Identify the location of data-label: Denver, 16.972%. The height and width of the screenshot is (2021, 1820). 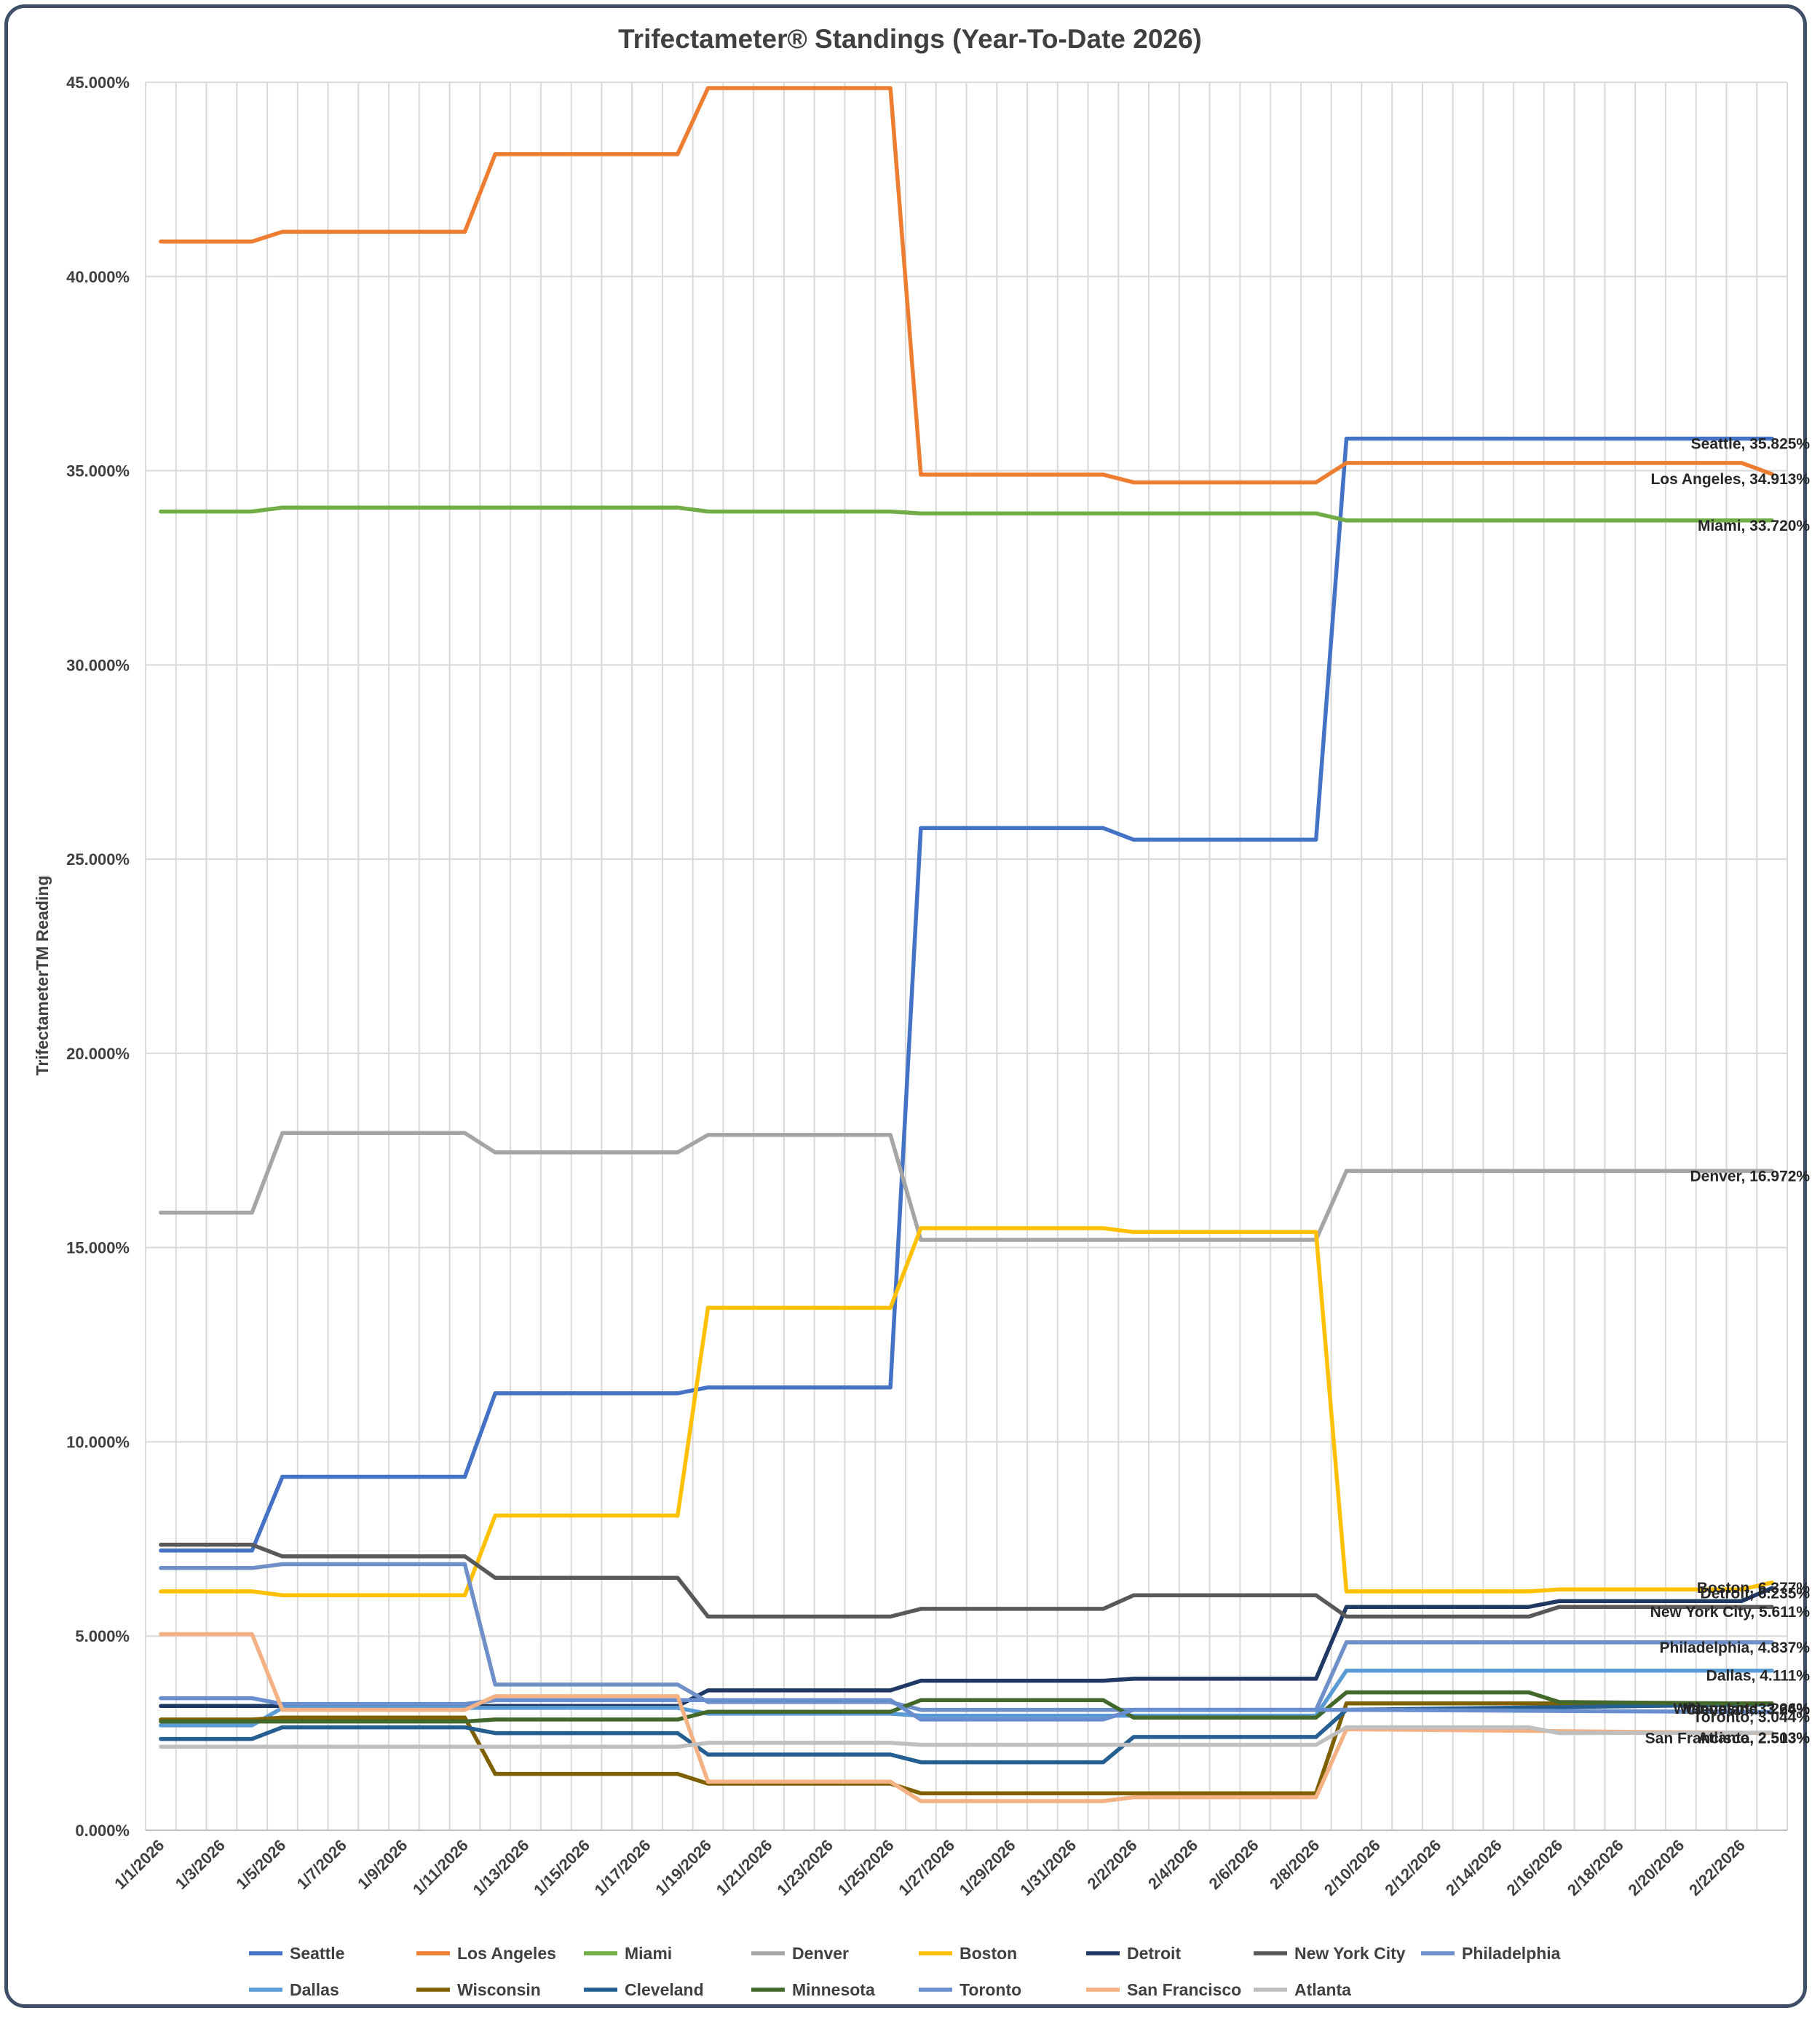
(1750, 1176).